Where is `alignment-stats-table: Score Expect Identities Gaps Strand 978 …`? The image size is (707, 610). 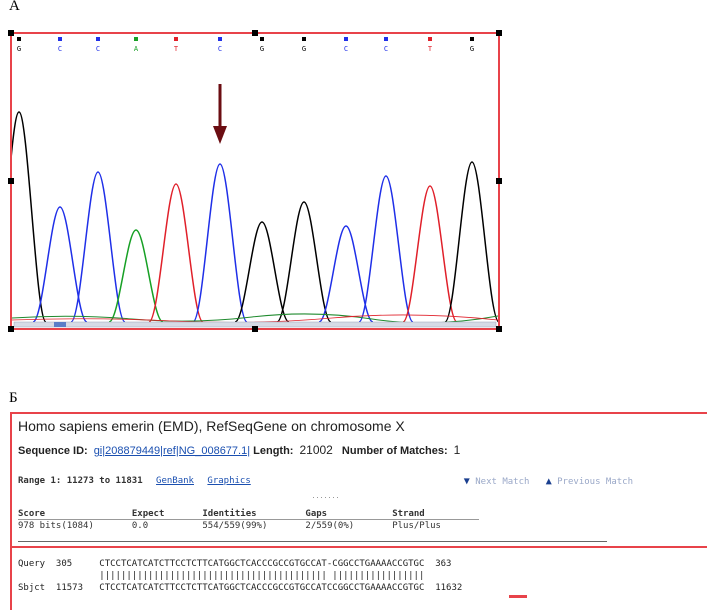
alignment-stats-table: Score Expect Identities Gaps Strand 978 … is located at coordinates (248, 520).